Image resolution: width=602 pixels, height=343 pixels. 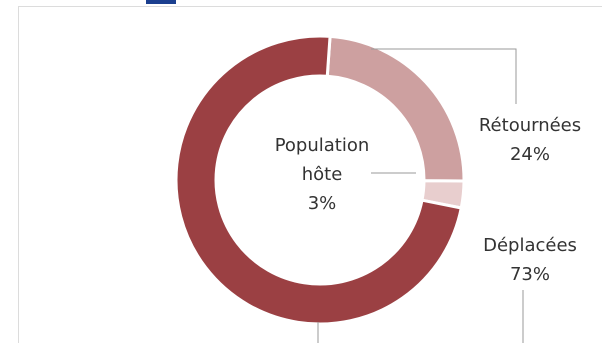 What do you see at coordinates (530, 154) in the screenshot?
I see `slice-value-retournees: 24%` at bounding box center [530, 154].